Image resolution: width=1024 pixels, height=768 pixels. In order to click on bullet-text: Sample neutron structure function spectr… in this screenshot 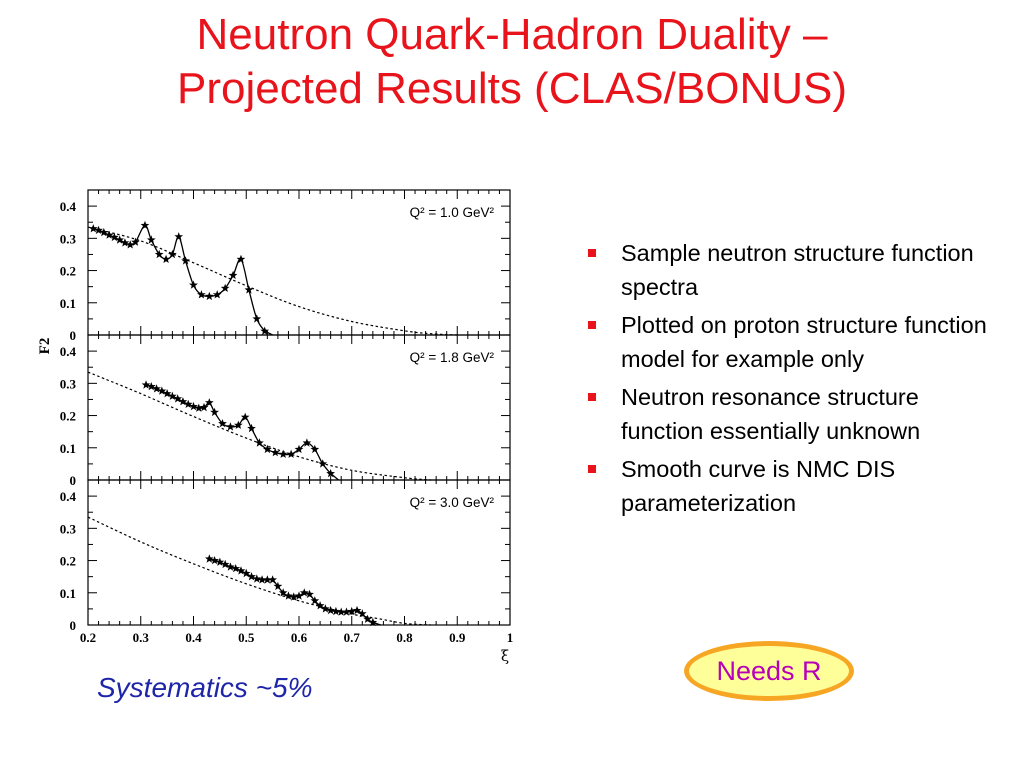, I will do `click(797, 270)`.